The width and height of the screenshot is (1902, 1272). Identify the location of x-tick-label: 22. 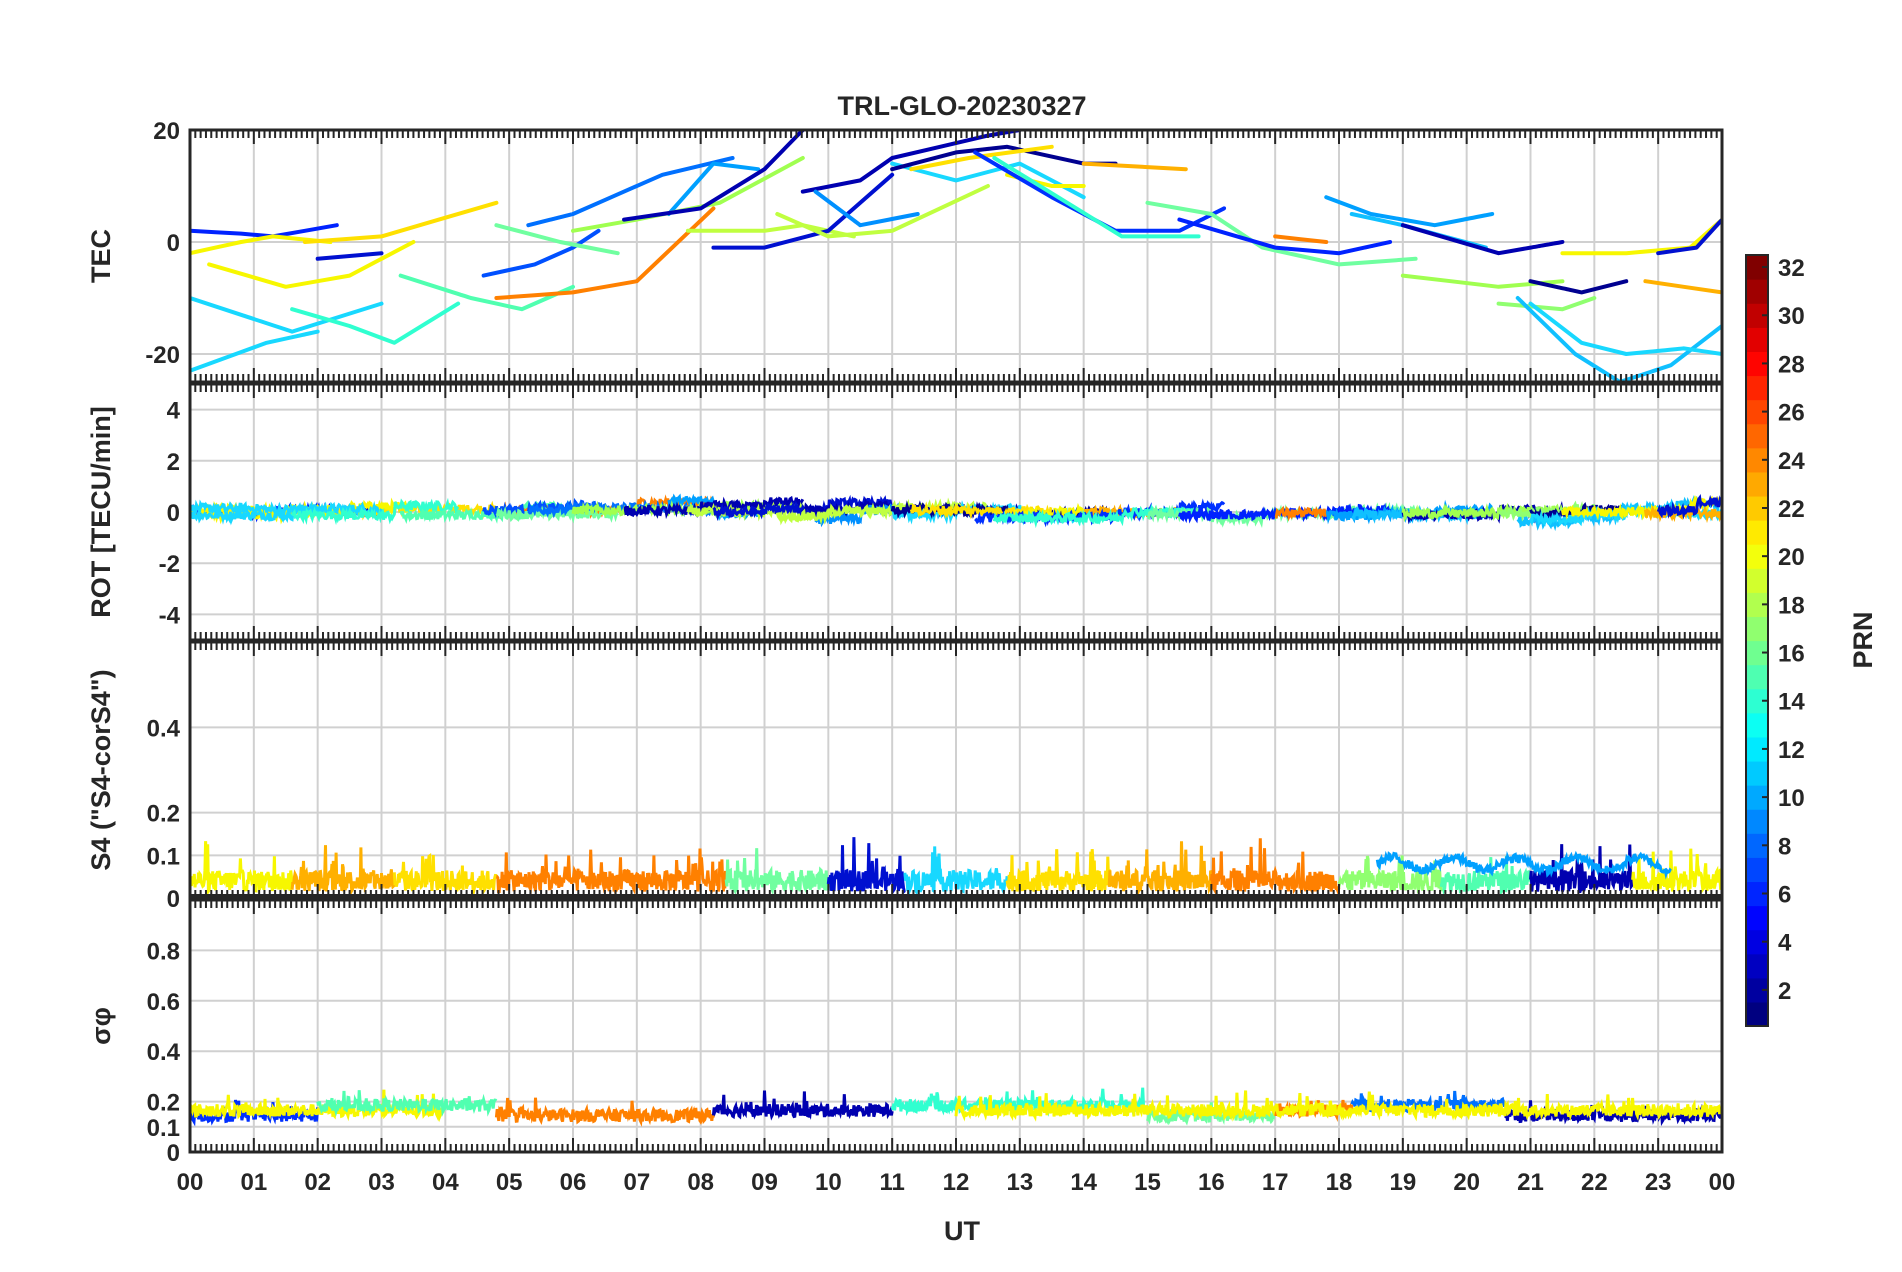
(1594, 1182).